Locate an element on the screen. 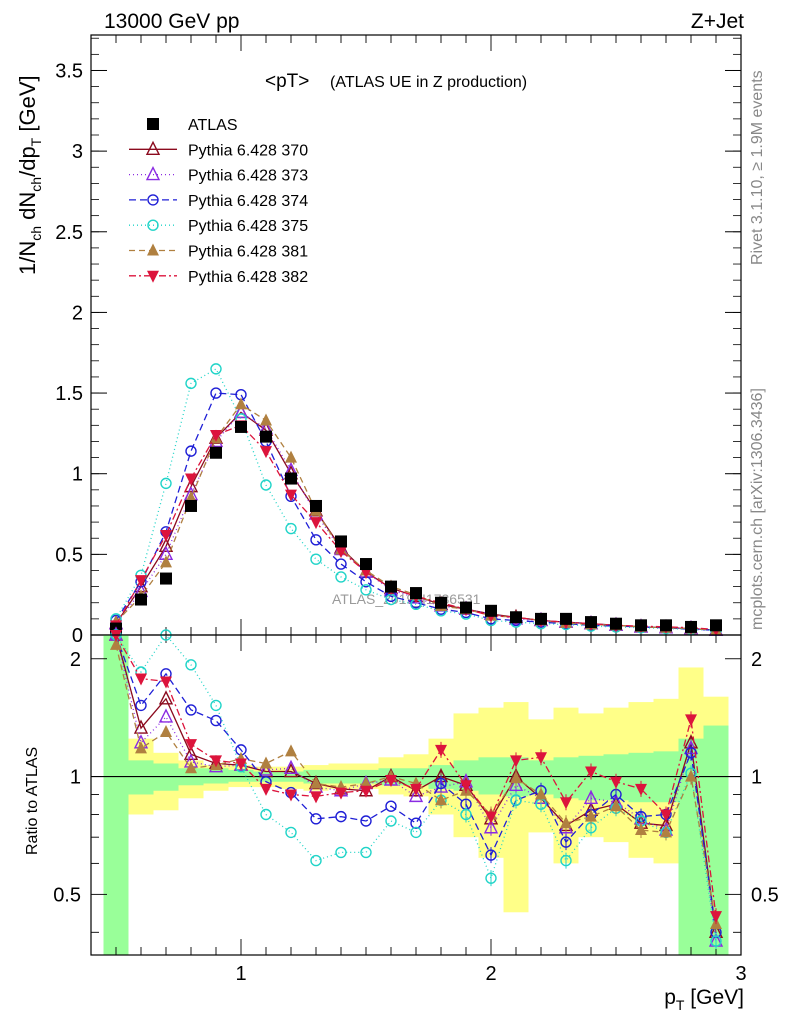 The height and width of the screenshot is (1024, 786). series-point-s373 is located at coordinates (241, 411).